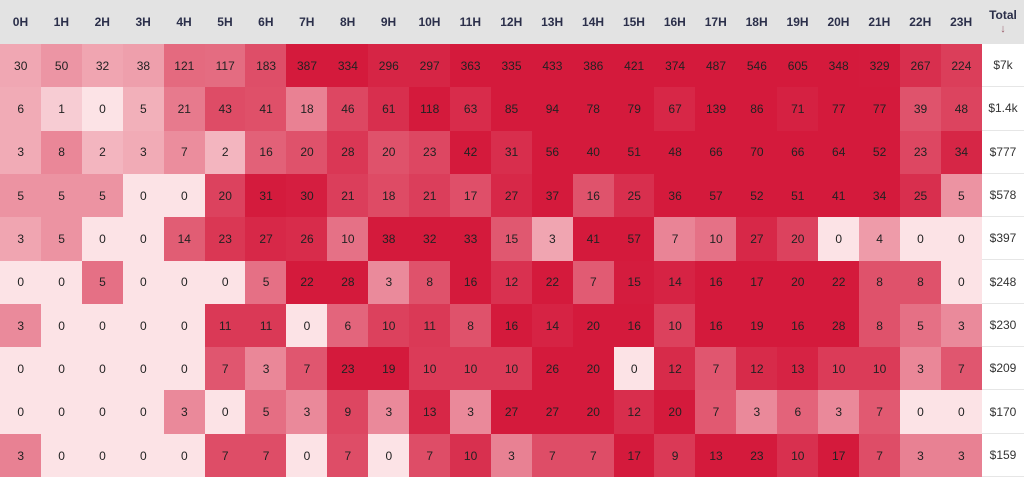  I want to click on heatmap-cell: 9, so click(348, 412).